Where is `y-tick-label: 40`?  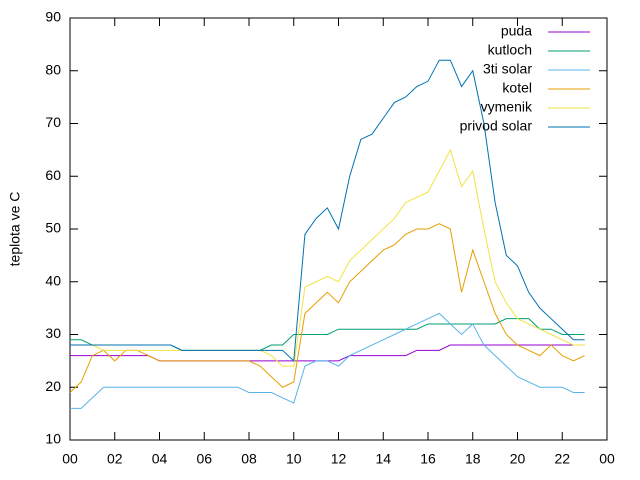
y-tick-label: 40 is located at coordinates (53, 280).